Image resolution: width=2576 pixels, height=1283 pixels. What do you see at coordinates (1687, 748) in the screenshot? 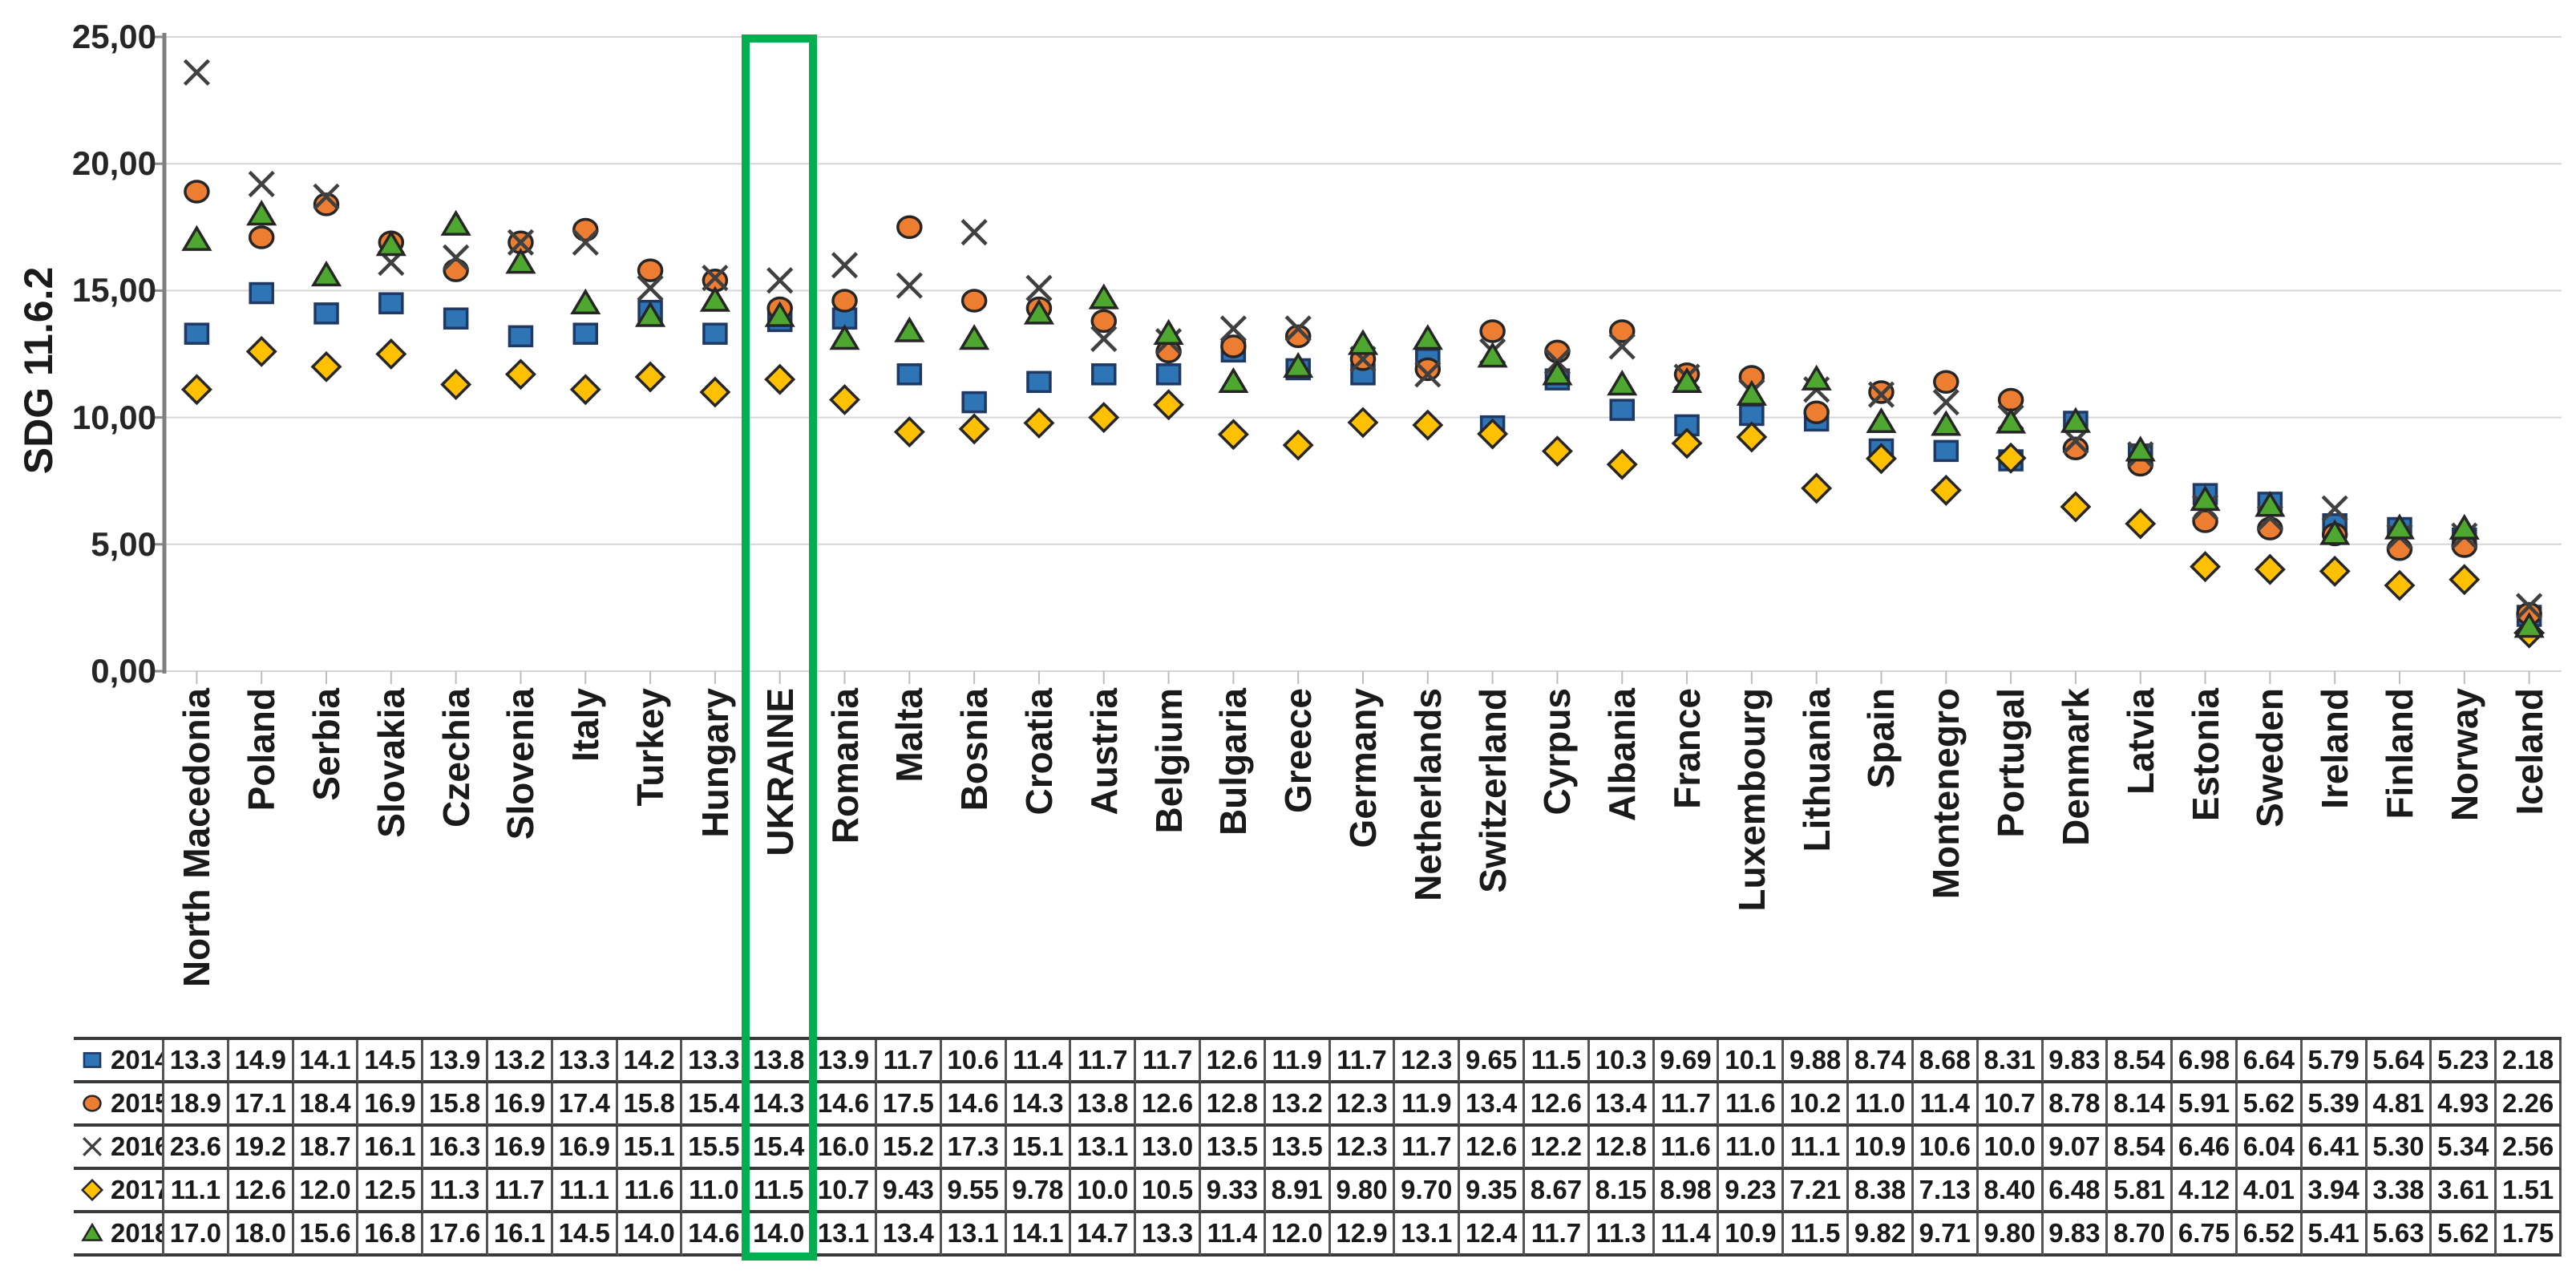
I see `x-axis-label: France` at bounding box center [1687, 748].